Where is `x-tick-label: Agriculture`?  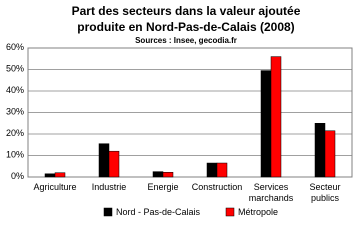 x-tick-label: Agriculture is located at coordinates (54, 187).